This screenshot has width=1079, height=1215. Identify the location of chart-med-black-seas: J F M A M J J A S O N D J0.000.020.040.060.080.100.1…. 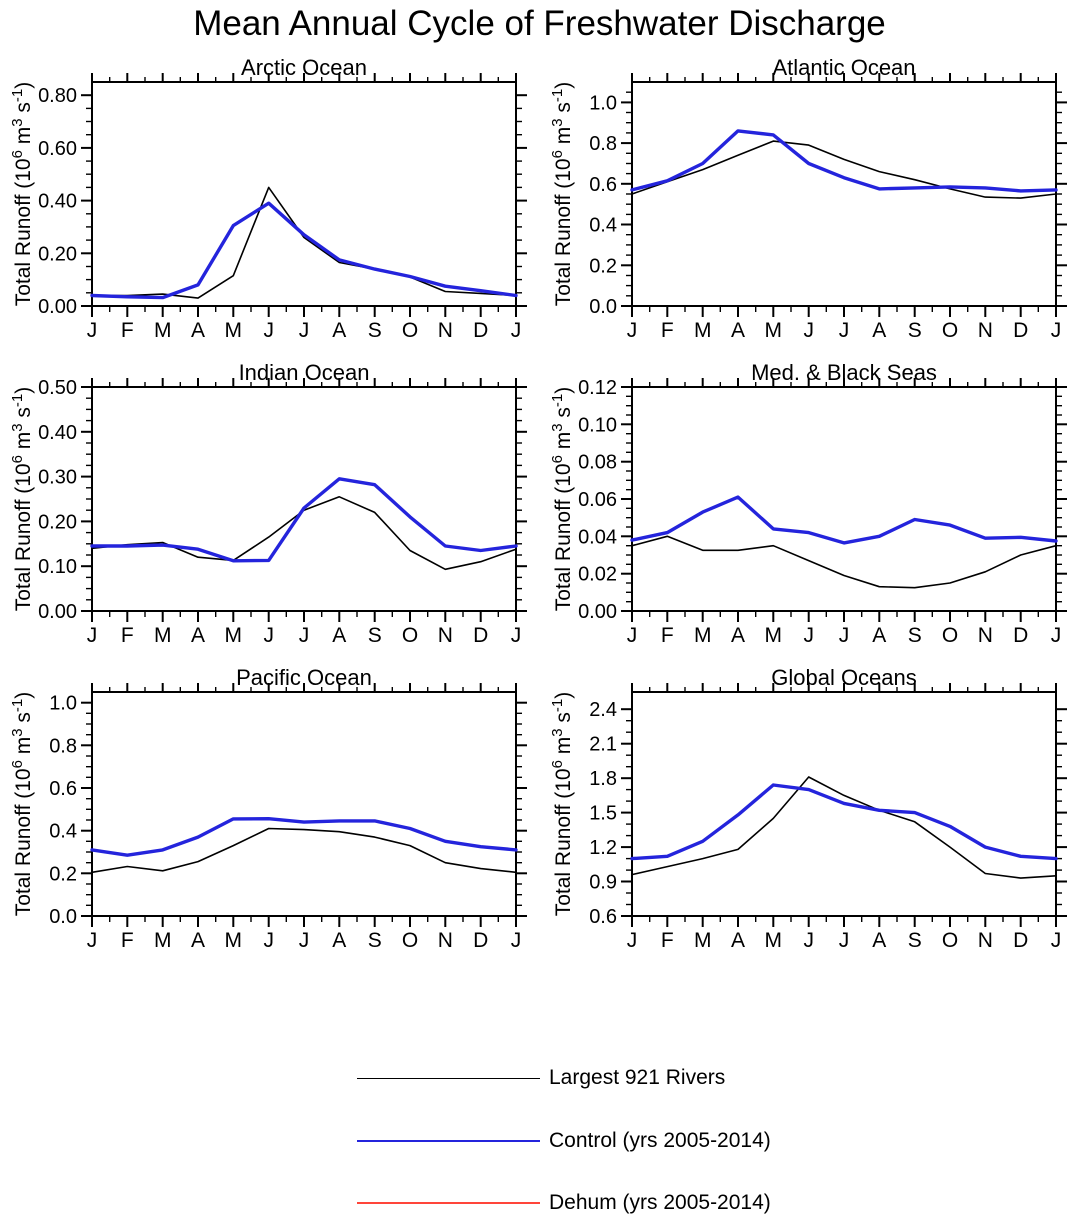
(808, 505).